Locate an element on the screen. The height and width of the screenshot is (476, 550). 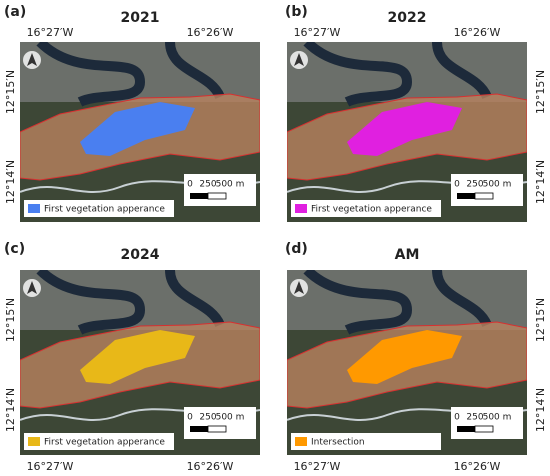
panel-label: (b) is located at coordinates (296, 12).